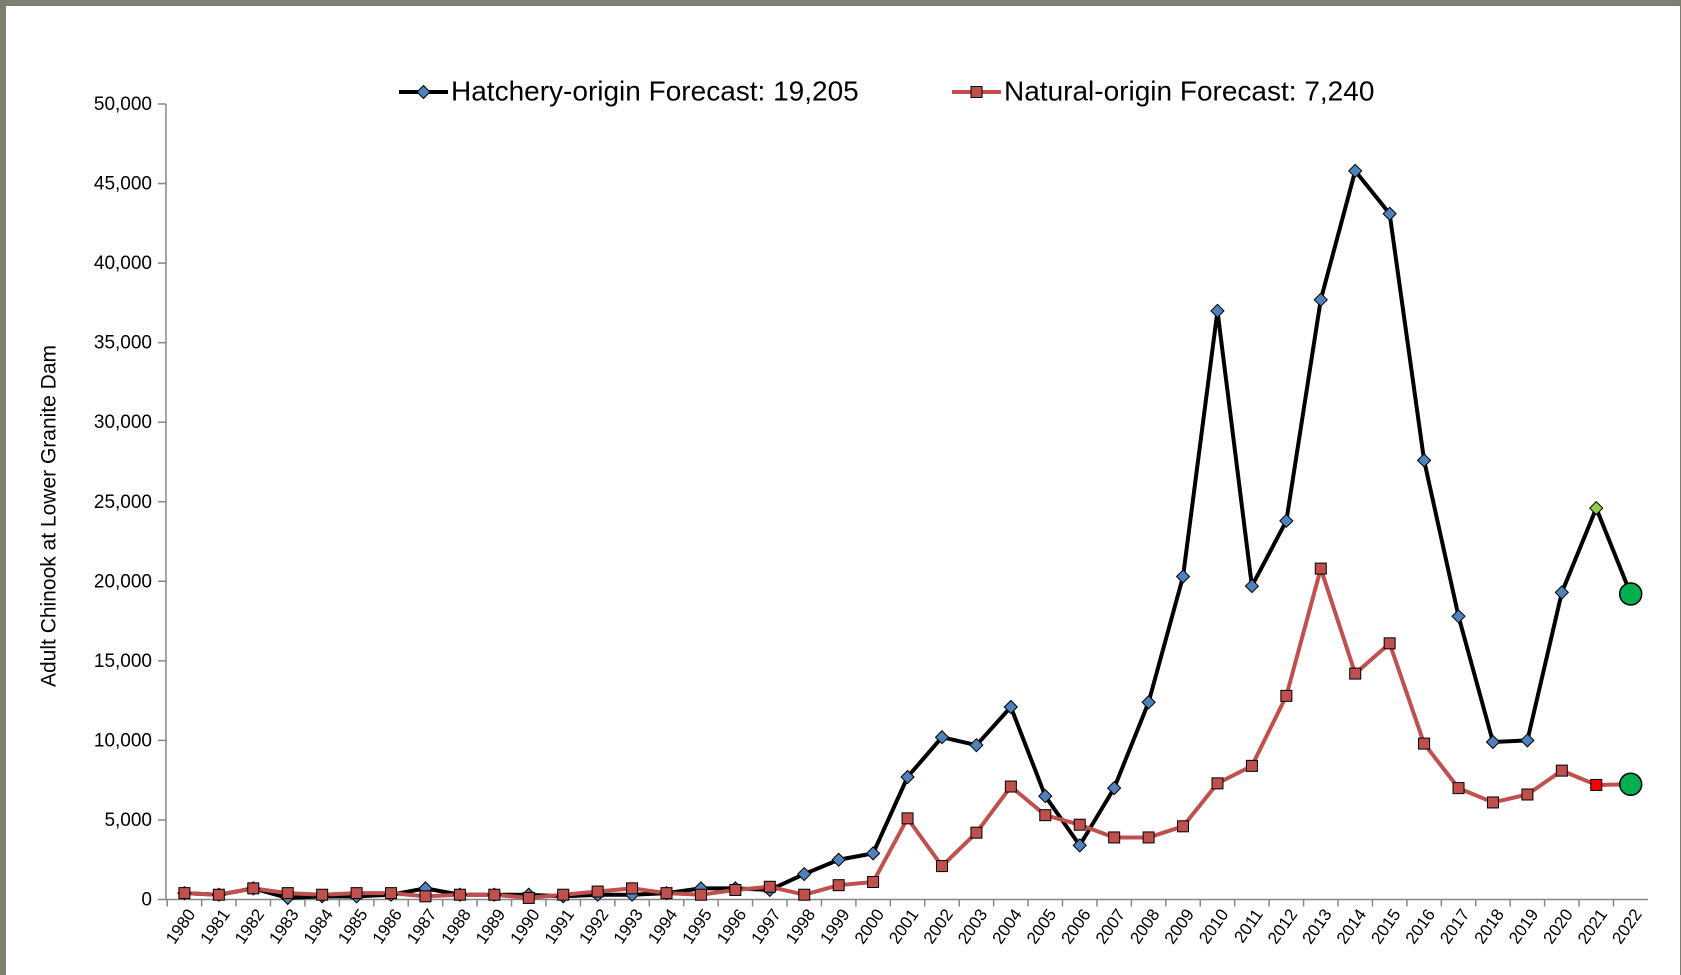  Describe the element at coordinates (123, 263) in the screenshot. I see `y-tick-label: 40,000` at that location.